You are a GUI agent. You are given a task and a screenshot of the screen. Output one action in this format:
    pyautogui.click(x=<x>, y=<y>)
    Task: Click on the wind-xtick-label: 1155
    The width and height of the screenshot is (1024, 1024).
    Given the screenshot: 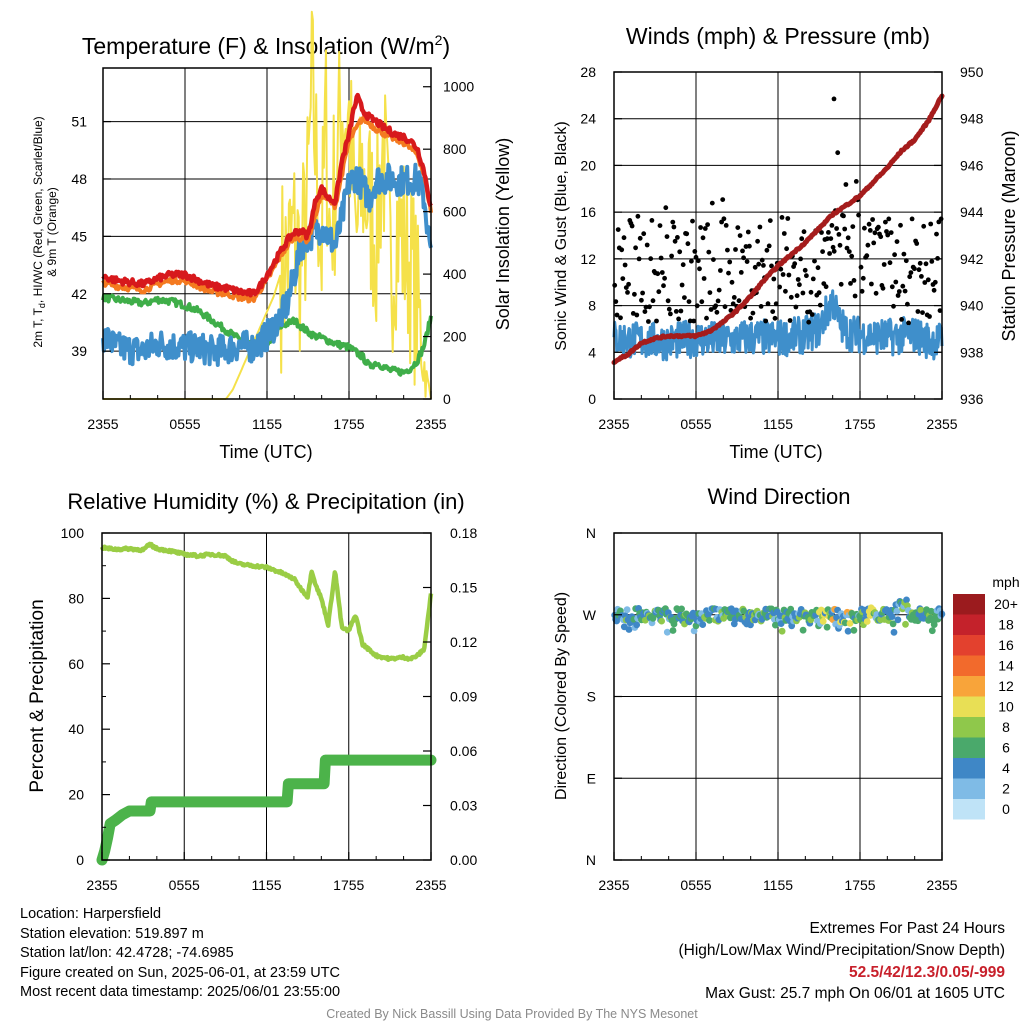 What is the action you would take?
    pyautogui.click(x=778, y=424)
    